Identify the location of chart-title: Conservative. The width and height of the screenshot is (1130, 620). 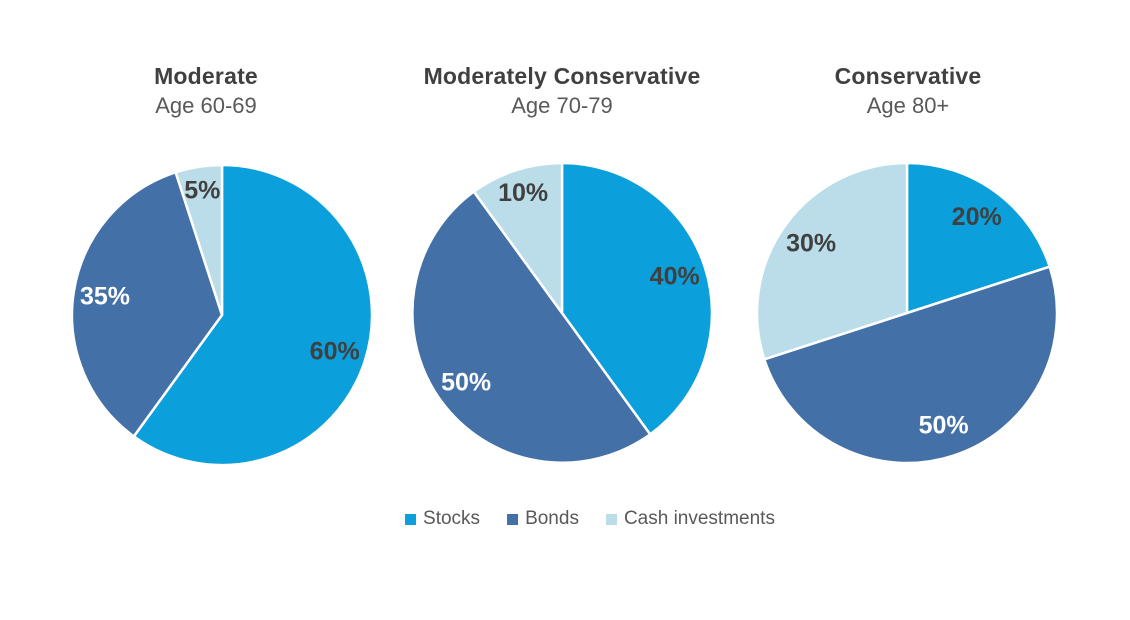
(908, 76).